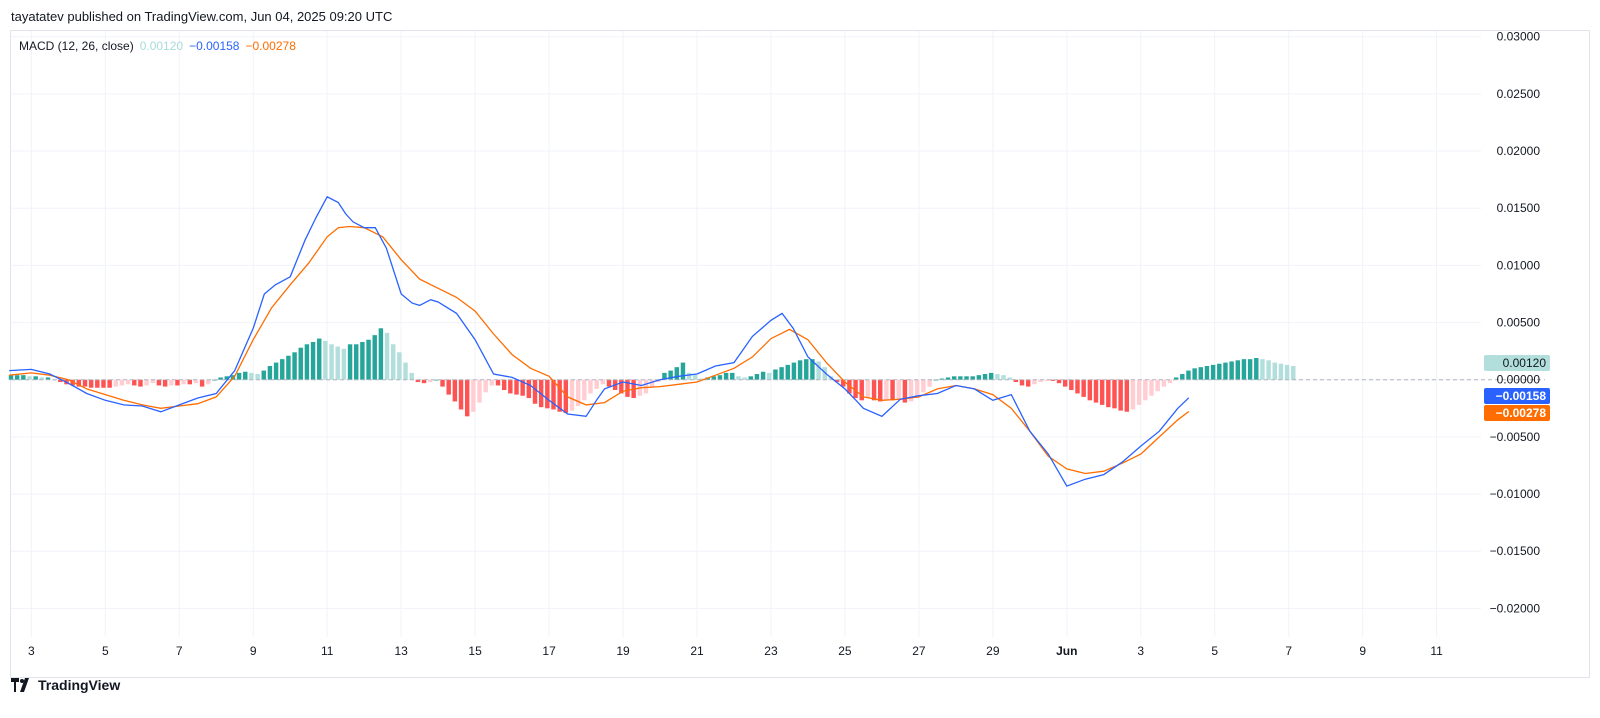 Image resolution: width=1600 pixels, height=718 pixels. I want to click on tradingview-logo: TradingView, so click(65, 685).